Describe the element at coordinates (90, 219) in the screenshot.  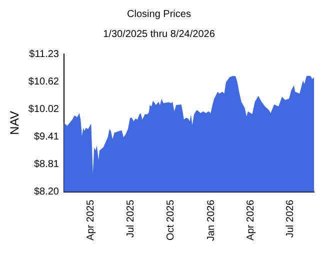
I see `x-tick-label: Apr 2025` at that location.